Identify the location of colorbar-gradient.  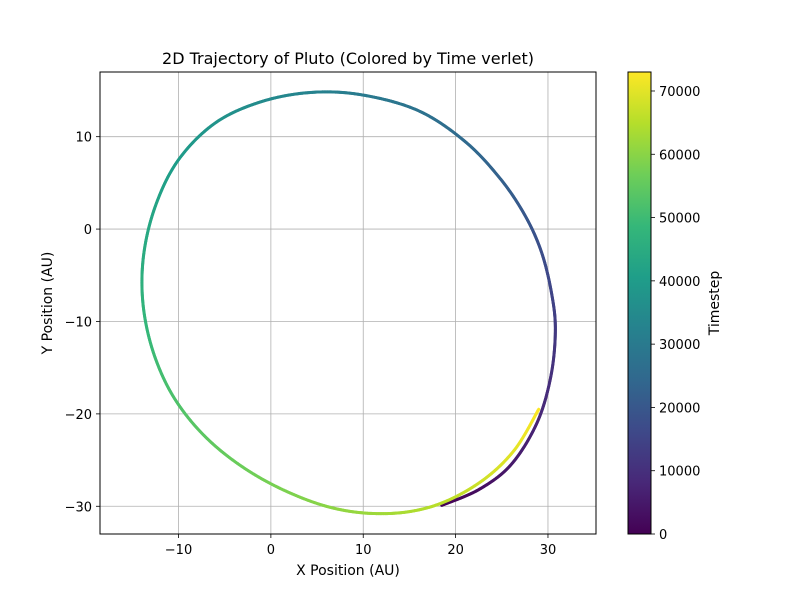
(639, 303).